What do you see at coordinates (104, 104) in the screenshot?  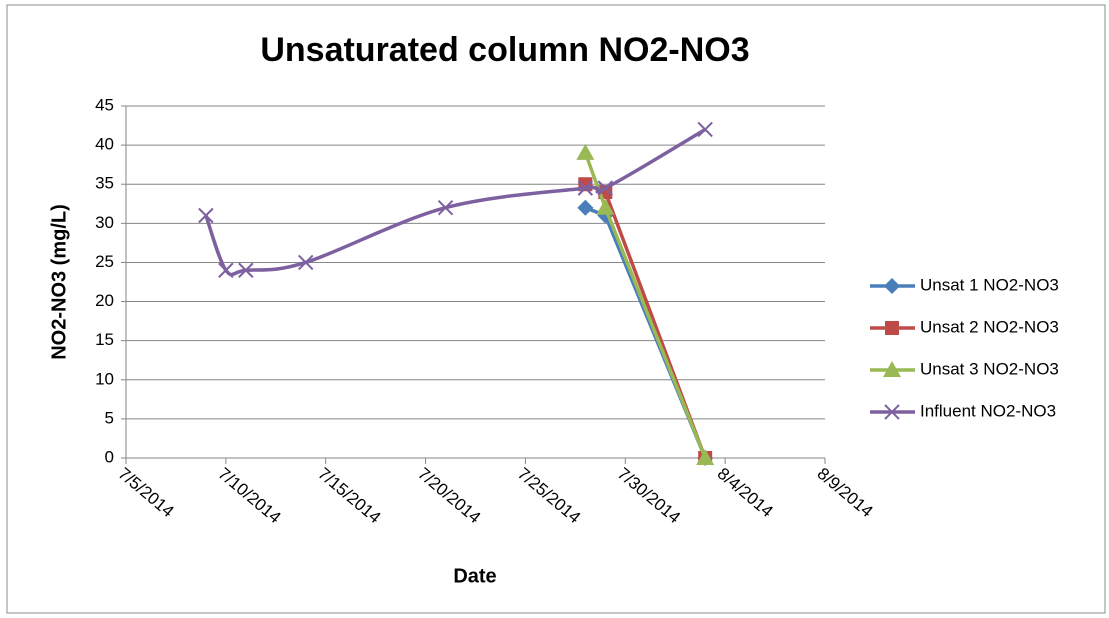 I see `y-tick-label: 45` at bounding box center [104, 104].